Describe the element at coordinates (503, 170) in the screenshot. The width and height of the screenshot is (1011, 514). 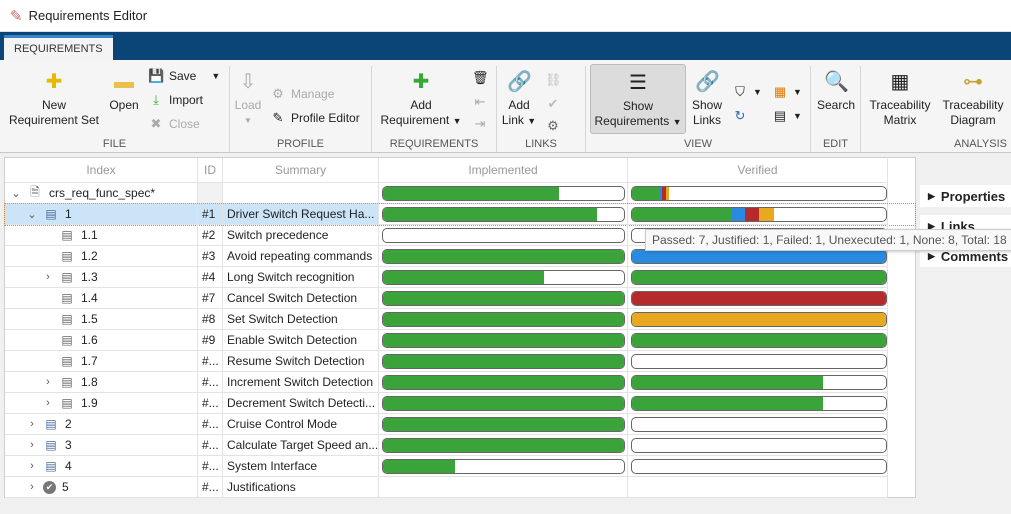
I see `column-header-implemented: Implemented` at that location.